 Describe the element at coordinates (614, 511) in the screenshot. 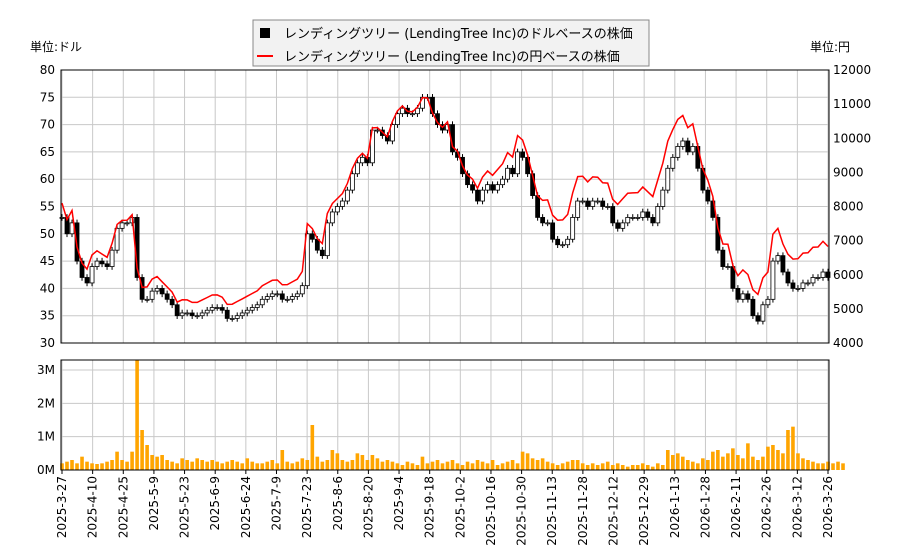

I see `x-tick-label: 2025-12-12` at that location.